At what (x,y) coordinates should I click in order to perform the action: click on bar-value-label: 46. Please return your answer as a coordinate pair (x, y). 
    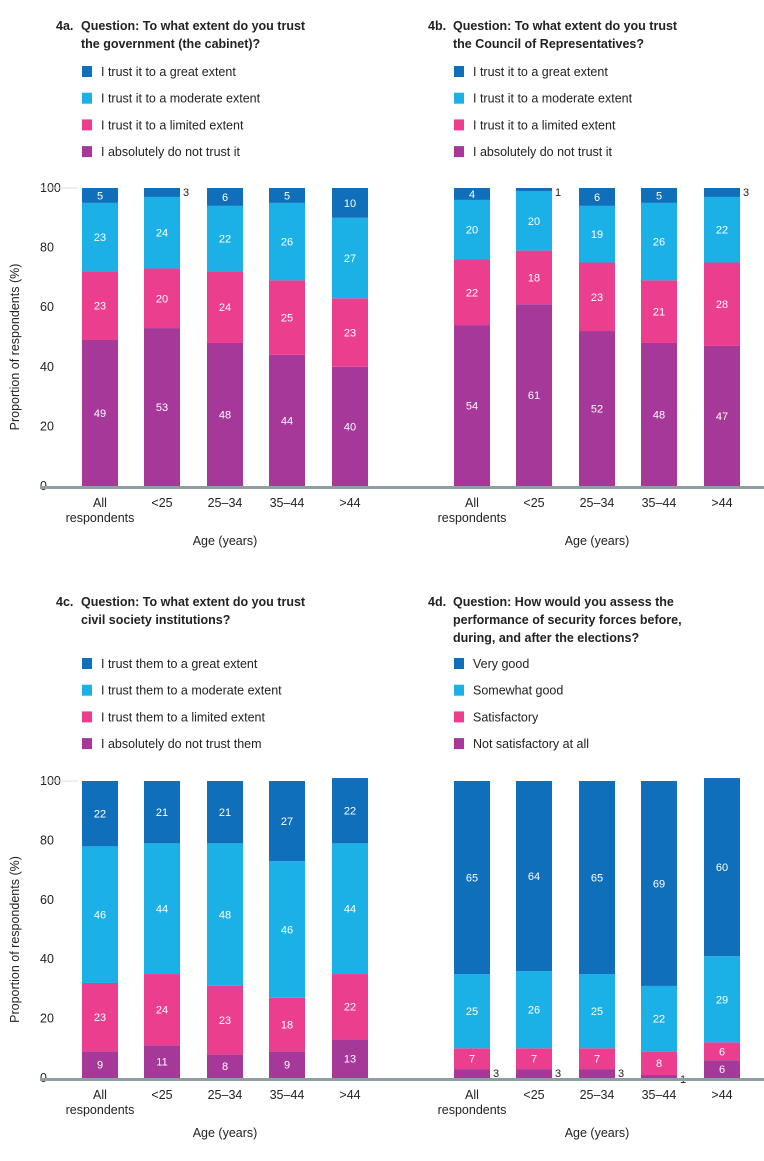
    Looking at the image, I should click on (100, 916).